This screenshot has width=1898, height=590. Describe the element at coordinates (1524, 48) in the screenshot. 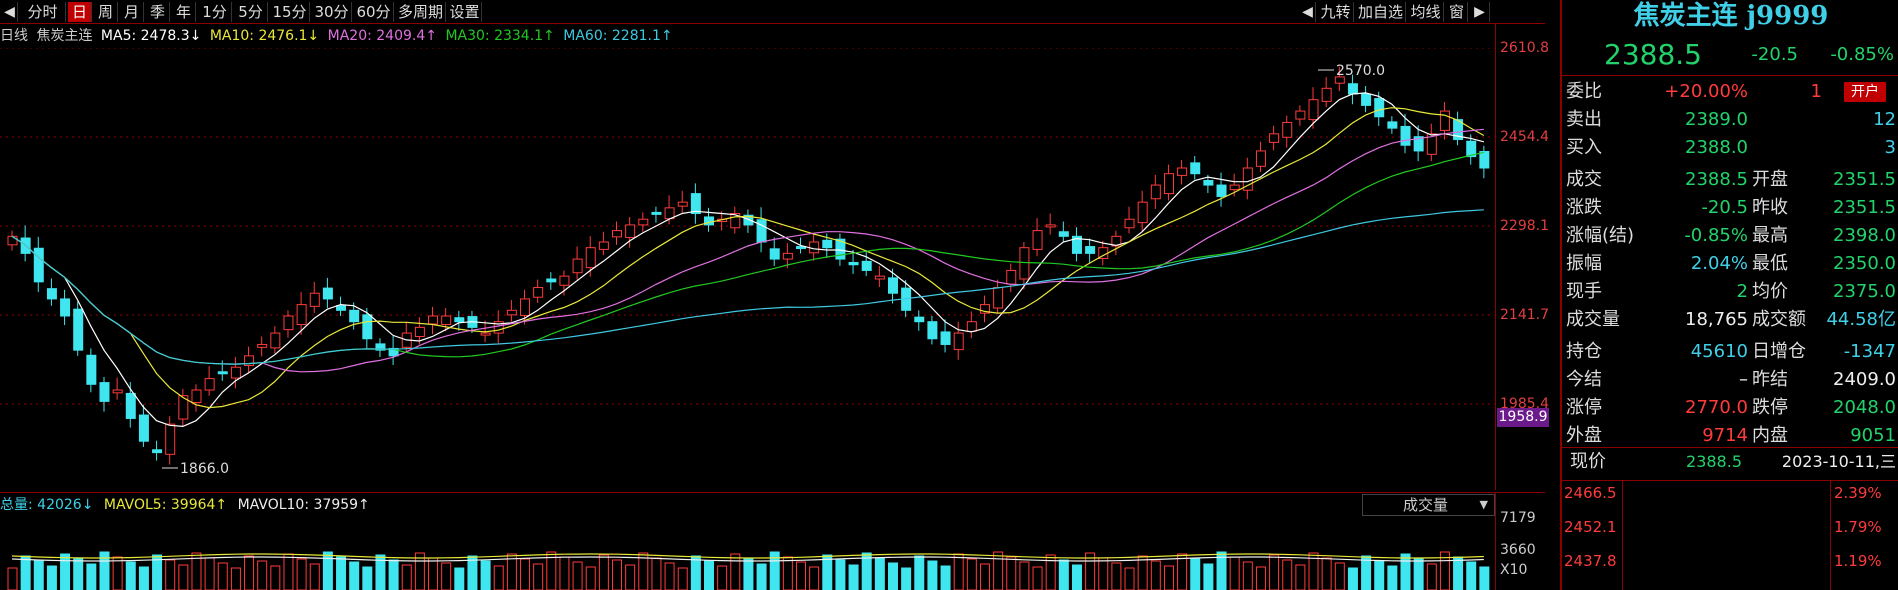

I see `price-tick: 2610.8` at that location.